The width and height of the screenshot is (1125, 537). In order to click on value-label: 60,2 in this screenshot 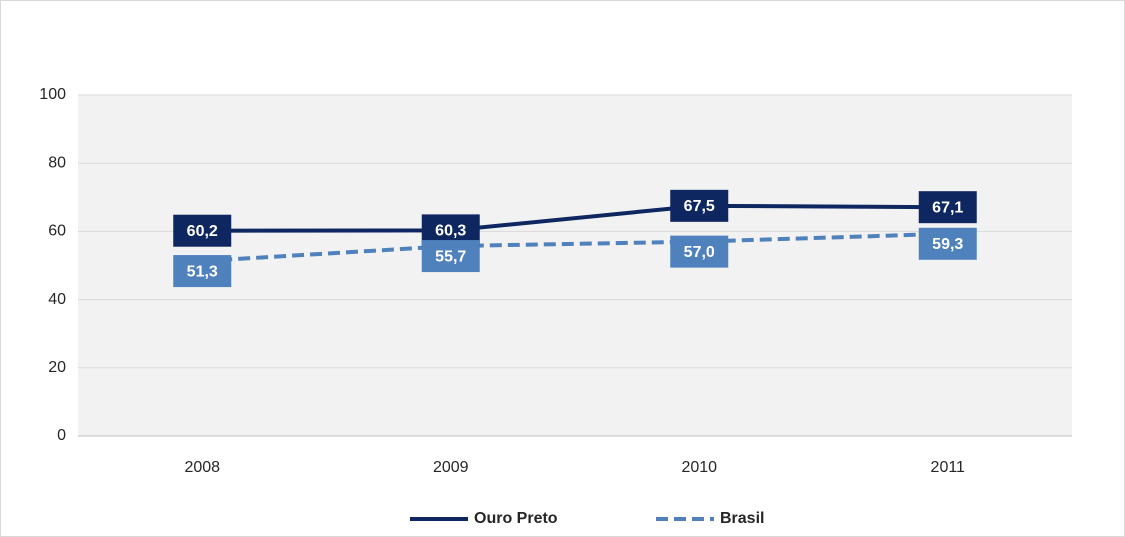, I will do `click(202, 231)`.